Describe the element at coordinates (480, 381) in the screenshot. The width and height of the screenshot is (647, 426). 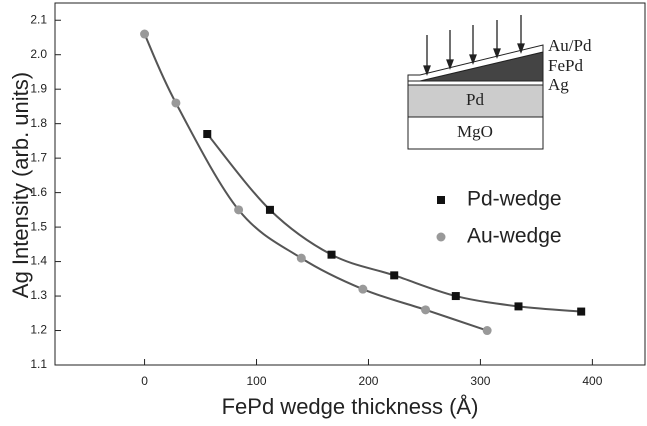
I see `x-tick-label: 300` at that location.